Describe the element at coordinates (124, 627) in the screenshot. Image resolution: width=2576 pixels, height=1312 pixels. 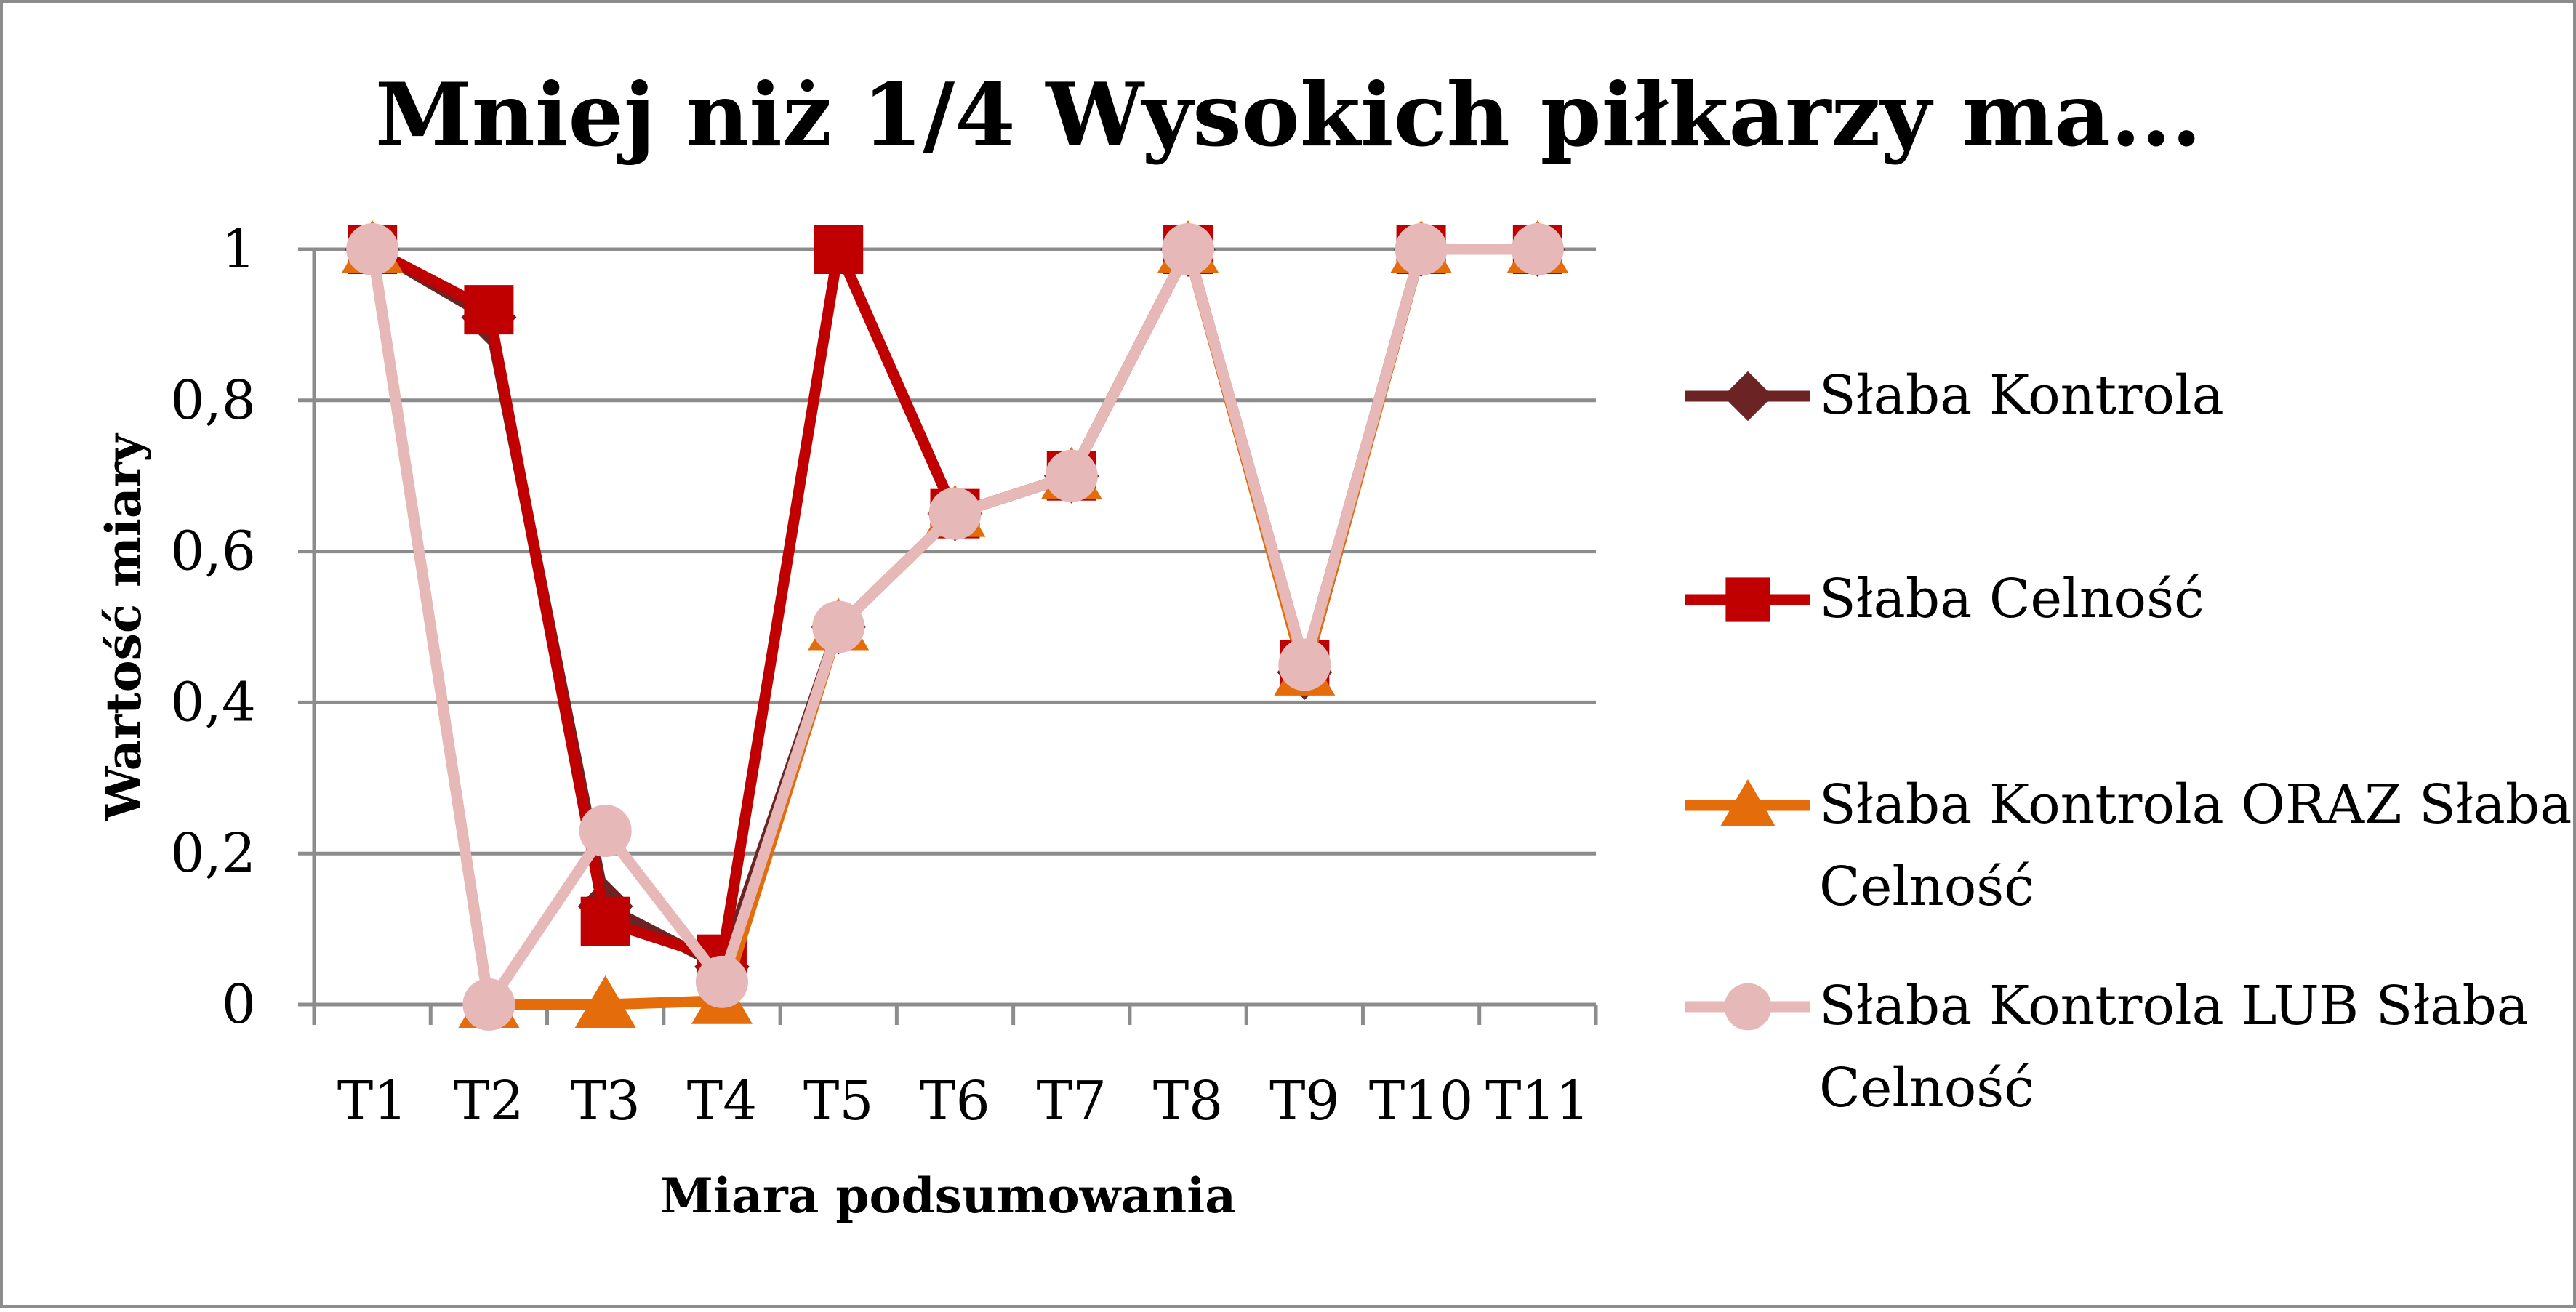
I see `y-axis-title: Wartość miary` at that location.